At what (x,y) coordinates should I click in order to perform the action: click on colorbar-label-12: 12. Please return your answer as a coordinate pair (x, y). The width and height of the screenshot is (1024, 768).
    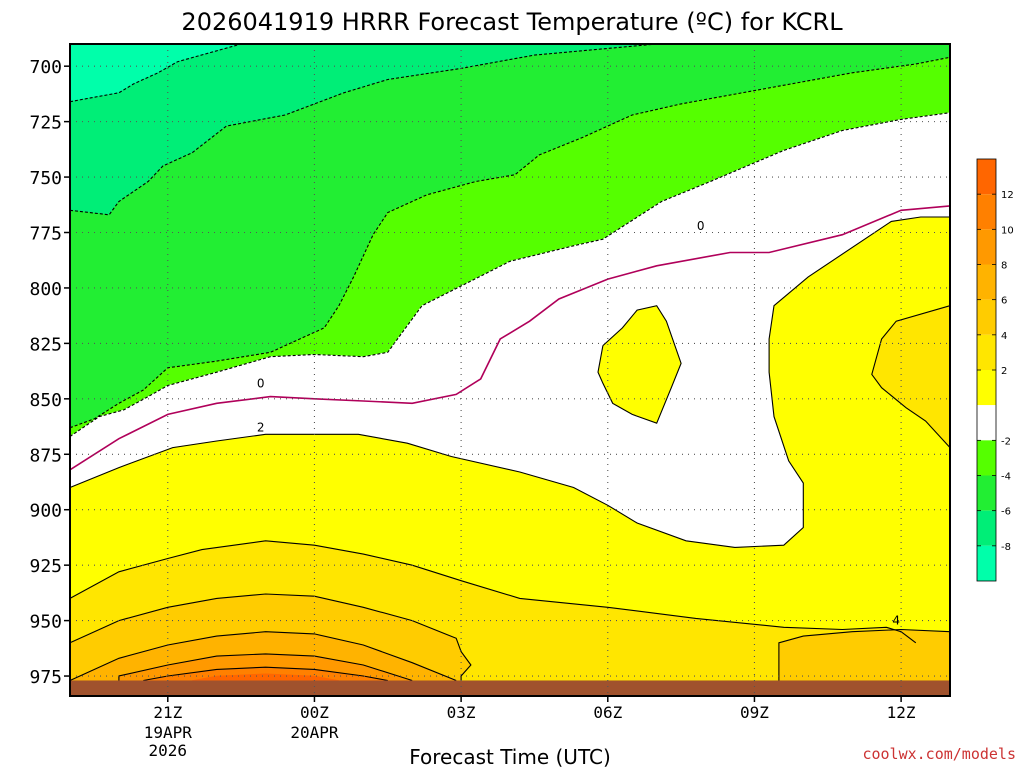
    Looking at the image, I should click on (1007, 195).